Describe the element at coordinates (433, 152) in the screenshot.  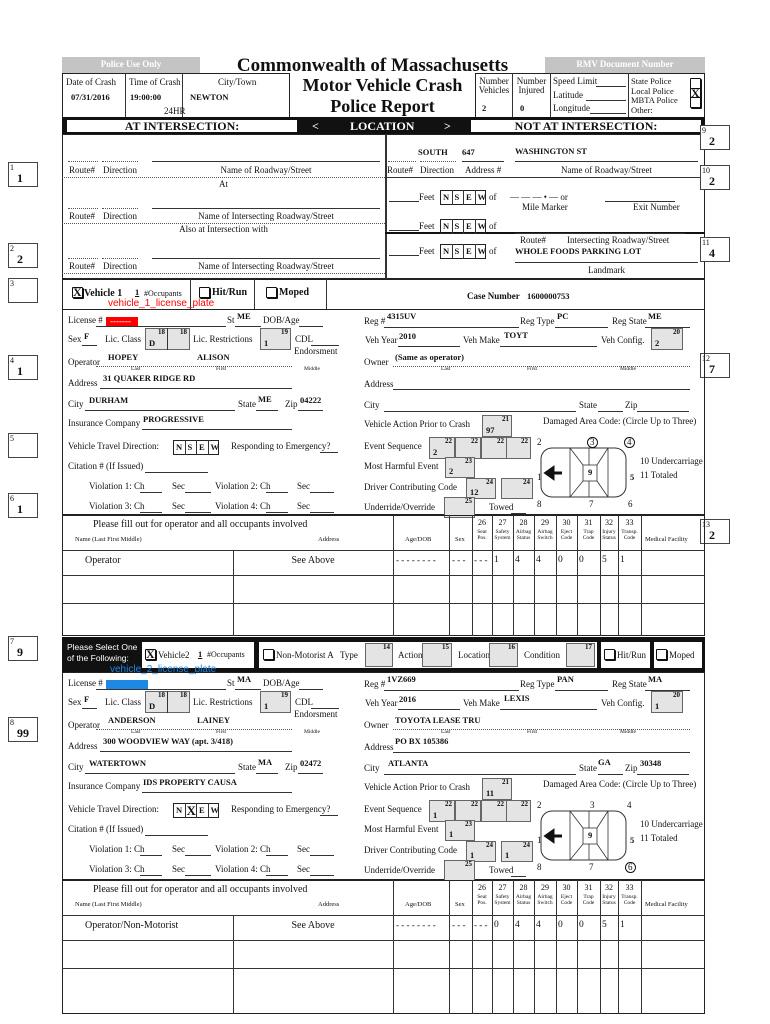
I see `direction-value: SOUTH` at that location.